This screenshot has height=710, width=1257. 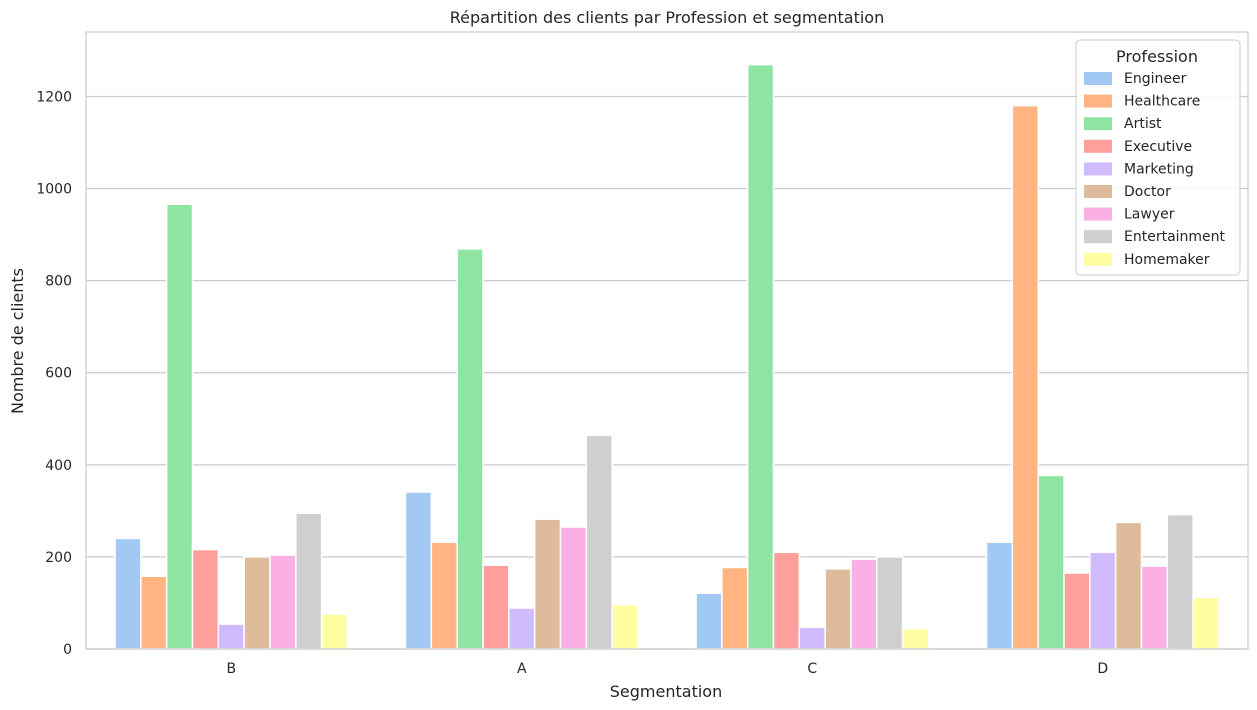 What do you see at coordinates (128, 593) in the screenshot?
I see `bar-B-engineer` at bounding box center [128, 593].